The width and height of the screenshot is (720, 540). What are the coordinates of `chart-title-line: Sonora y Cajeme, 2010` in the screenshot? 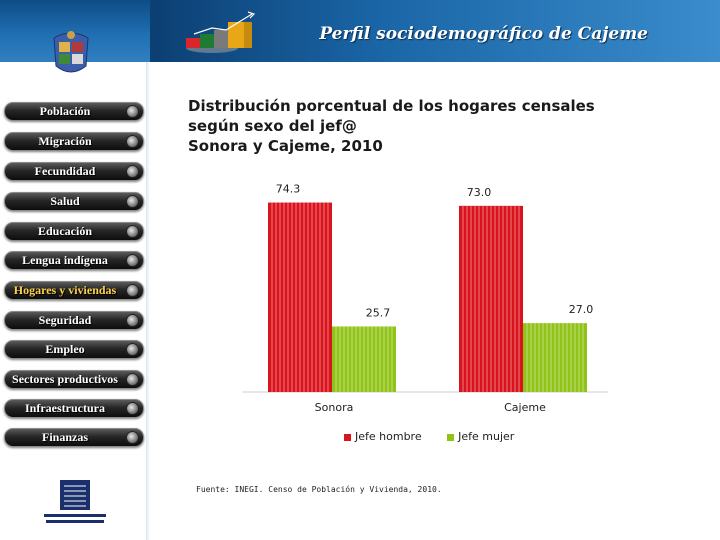 It's located at (285, 146).